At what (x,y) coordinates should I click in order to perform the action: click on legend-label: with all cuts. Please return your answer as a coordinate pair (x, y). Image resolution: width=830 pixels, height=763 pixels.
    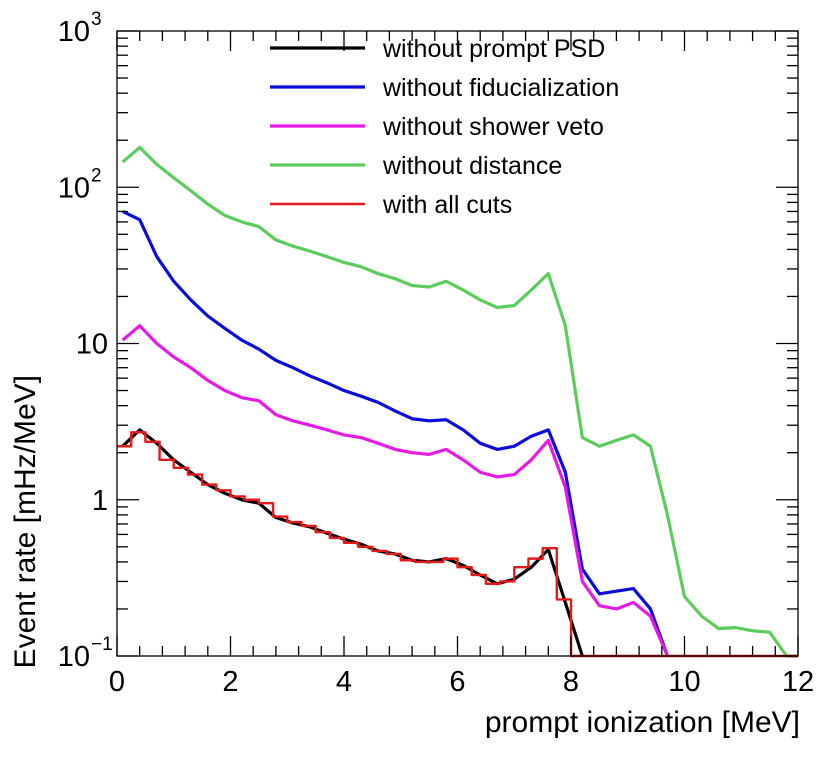
    Looking at the image, I should click on (447, 205).